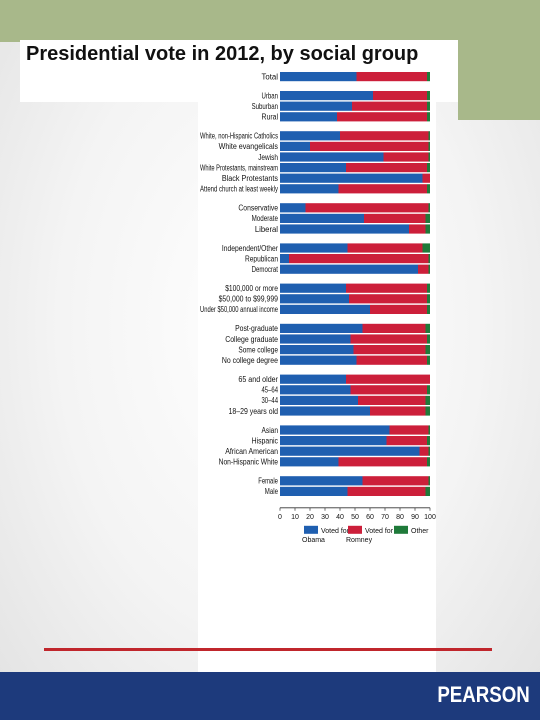  I want to click on row-label: Non-Hispanic White, so click(249, 462).